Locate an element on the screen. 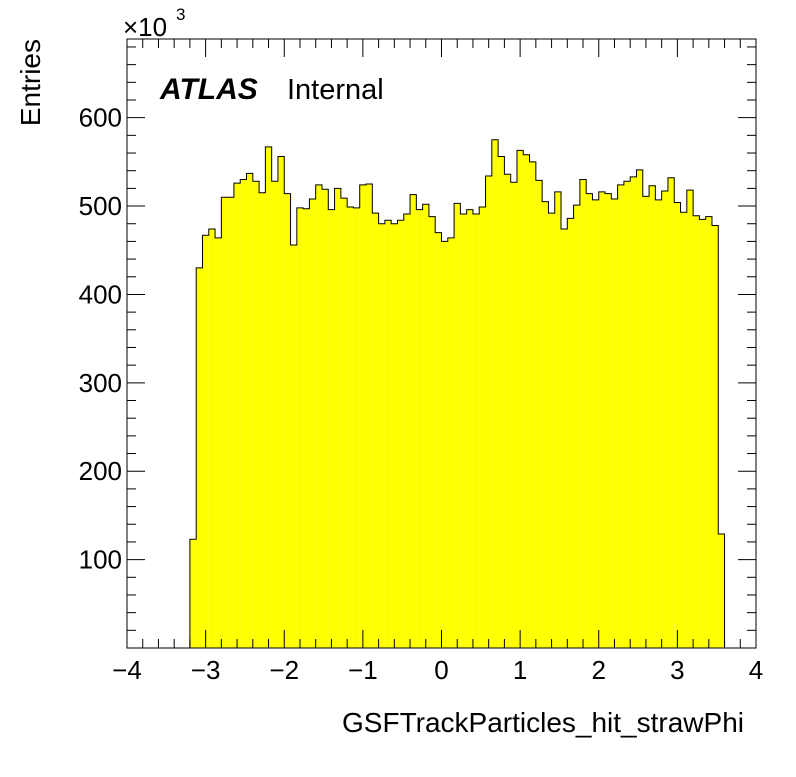  internal-label: Internal is located at coordinates (335, 90).